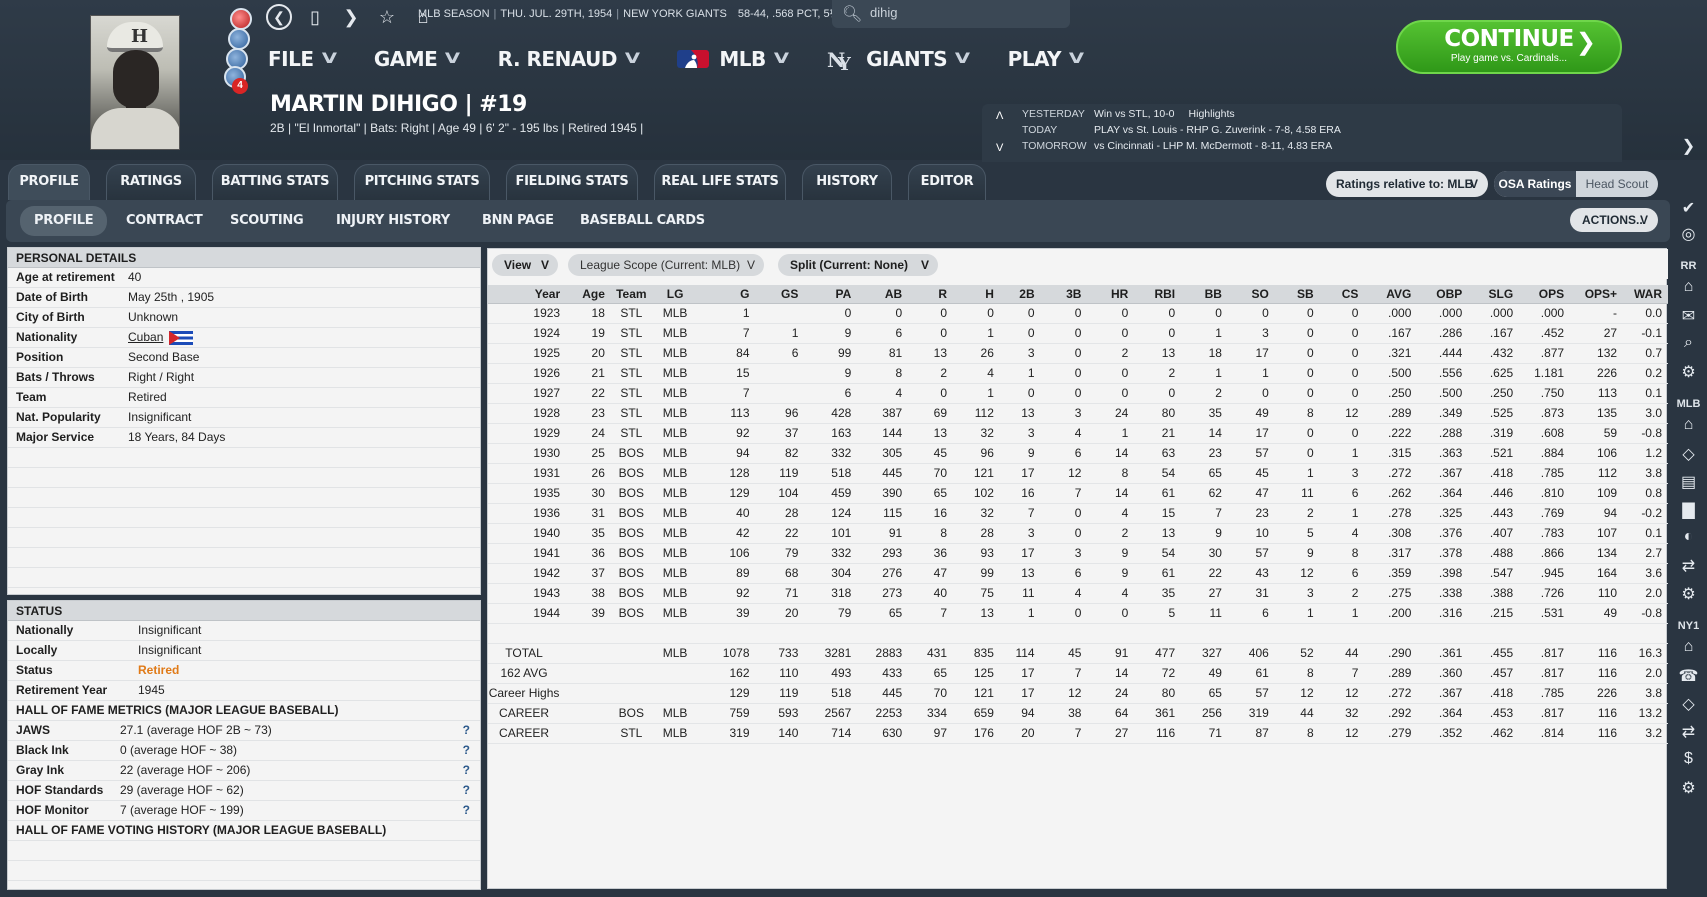 The image size is (1707, 897). Describe the element at coordinates (315, 16) in the screenshot. I see `page-icon: ▯` at that location.